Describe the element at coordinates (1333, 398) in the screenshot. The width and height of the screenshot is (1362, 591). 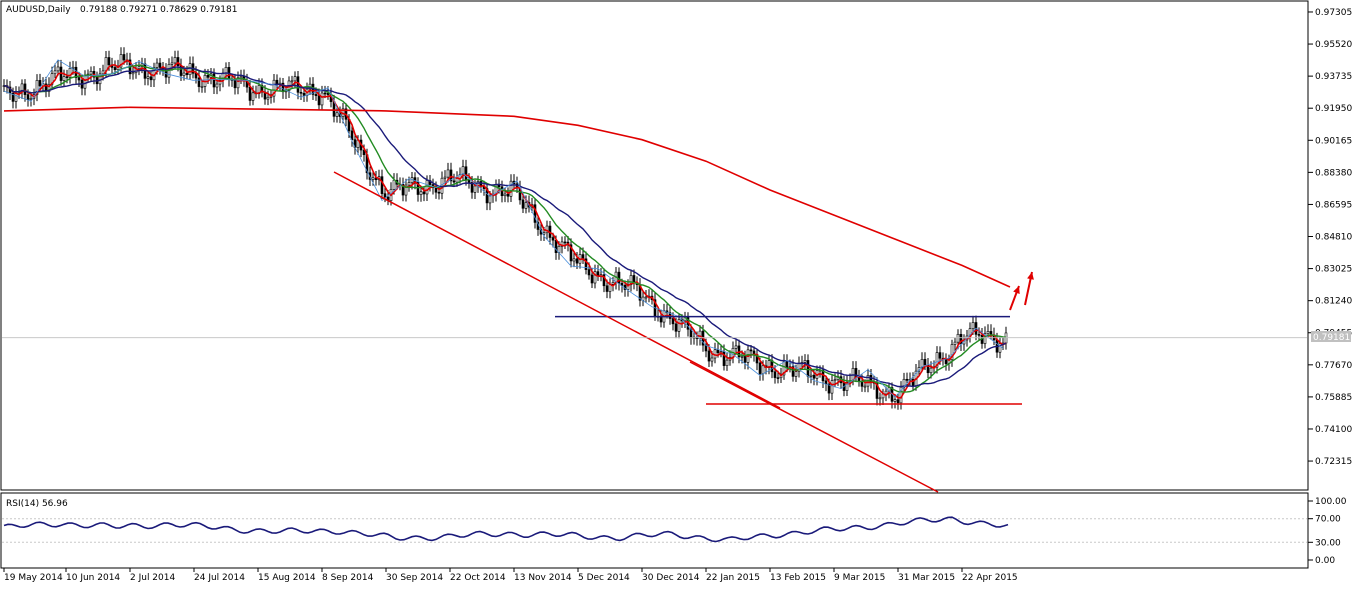
I see `y-tick-label: 0.75885` at that location.